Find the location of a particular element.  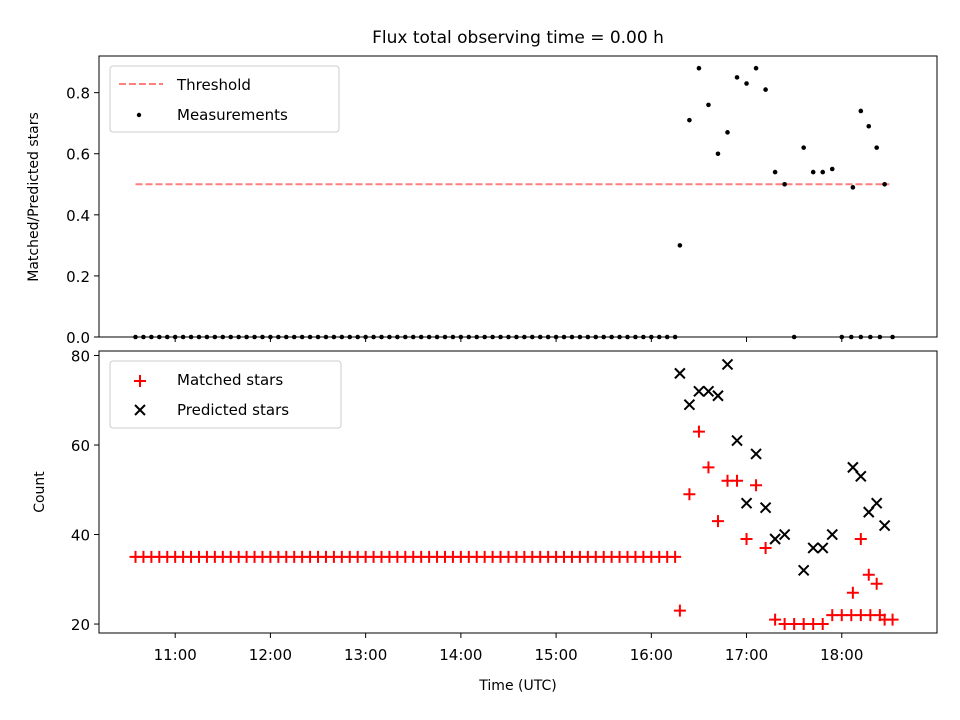

top-y-tick-label: 0.8 is located at coordinates (78, 94).